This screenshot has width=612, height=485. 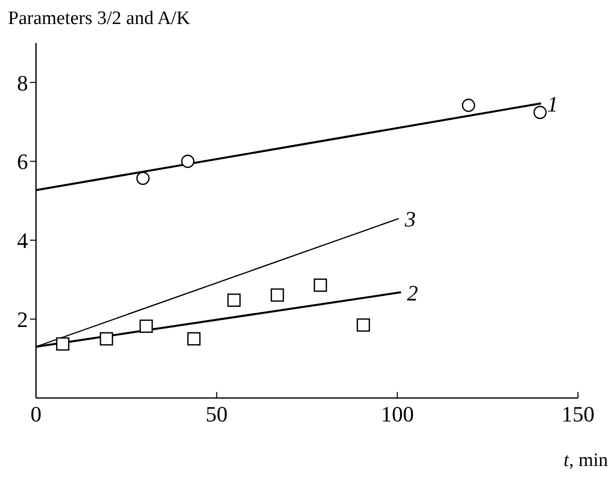 What do you see at coordinates (22, 161) in the screenshot?
I see `y-tick-label: 6` at bounding box center [22, 161].